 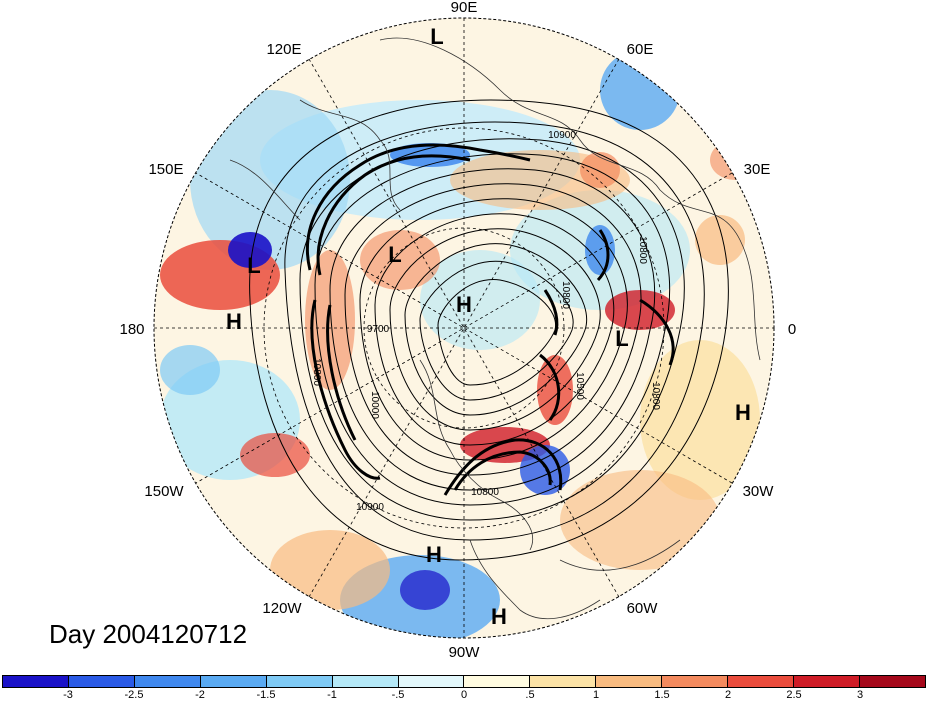 What do you see at coordinates (164, 491) in the screenshot?
I see `lon-label-150w: 150W` at bounding box center [164, 491].